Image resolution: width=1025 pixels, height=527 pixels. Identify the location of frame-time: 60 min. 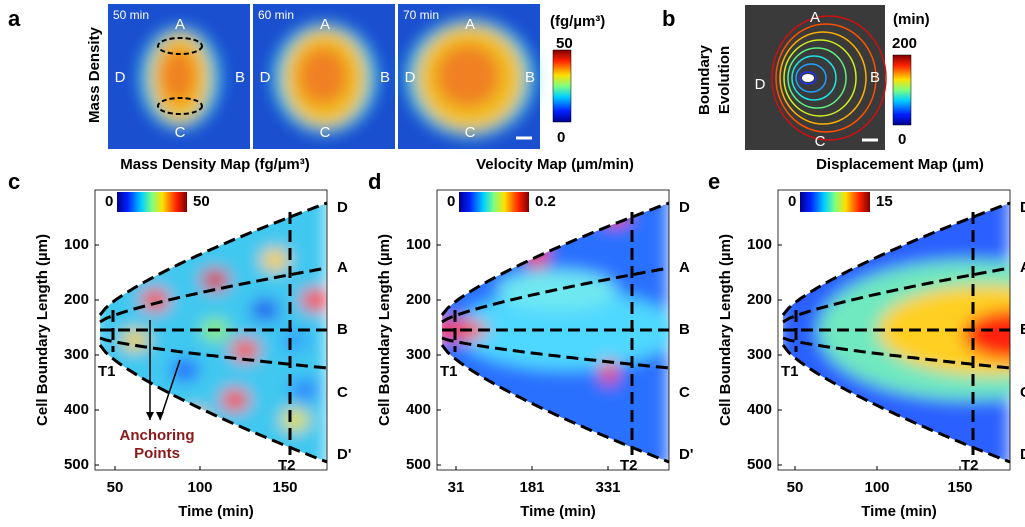
(276, 15).